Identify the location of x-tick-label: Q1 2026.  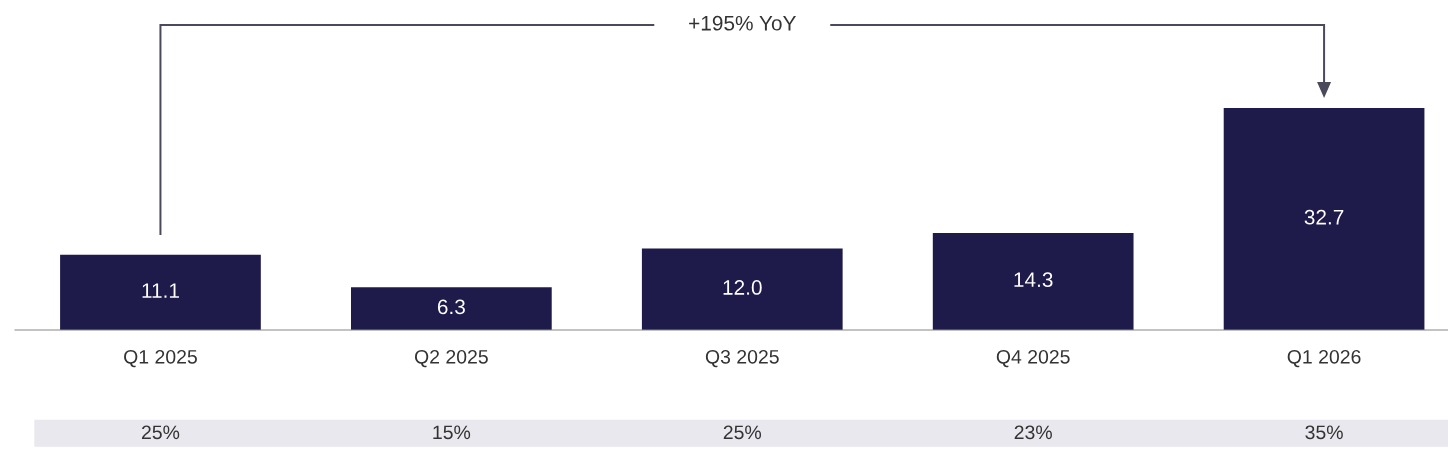
(1324, 358).